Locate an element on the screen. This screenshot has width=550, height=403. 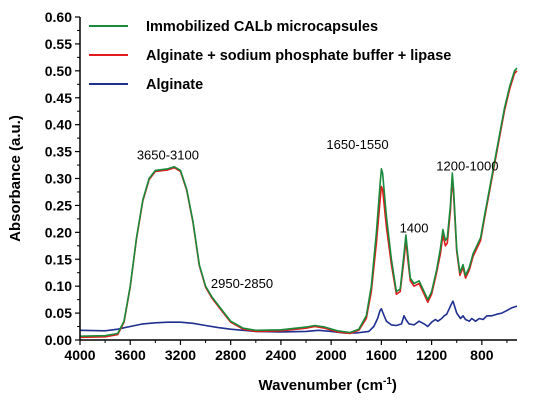
legend-label: Alginate is located at coordinates (174, 85).